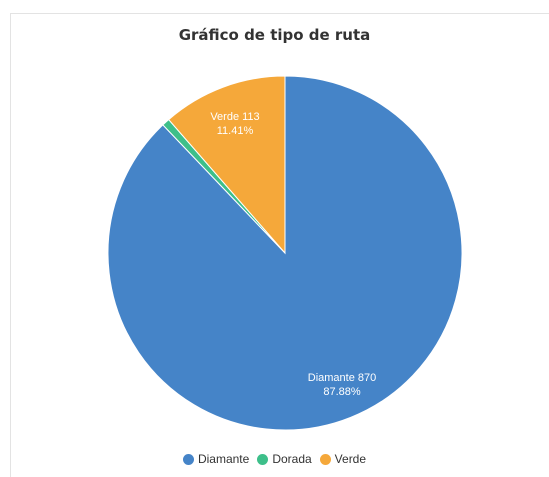  What do you see at coordinates (226, 165) in the screenshot?
I see `pie-slice-verde` at bounding box center [226, 165].